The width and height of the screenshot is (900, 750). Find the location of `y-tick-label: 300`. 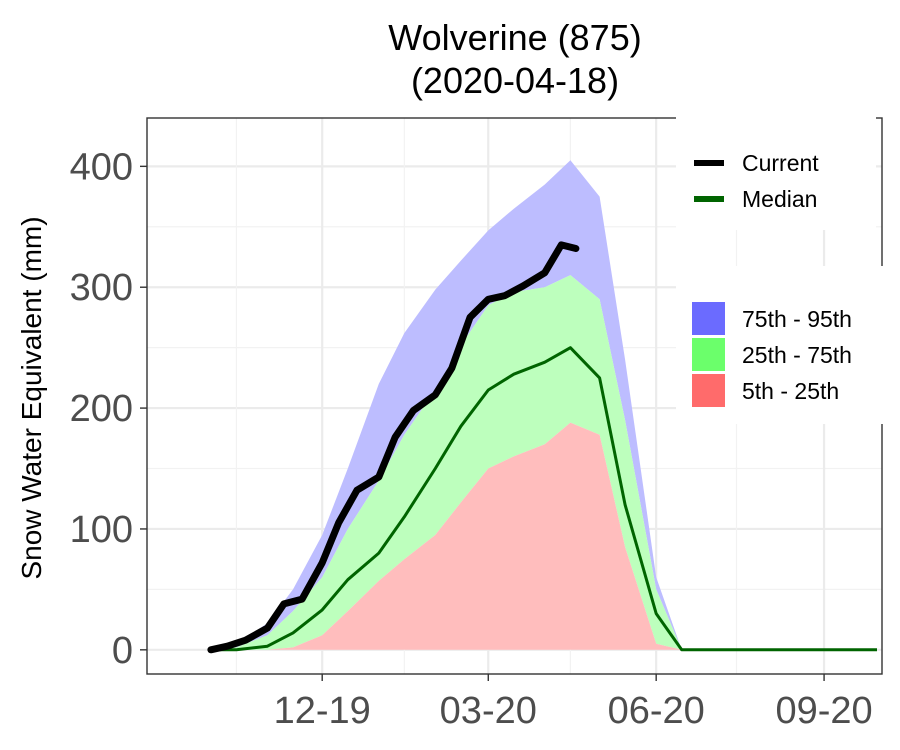

y-tick-label: 300 is located at coordinates (101, 288).